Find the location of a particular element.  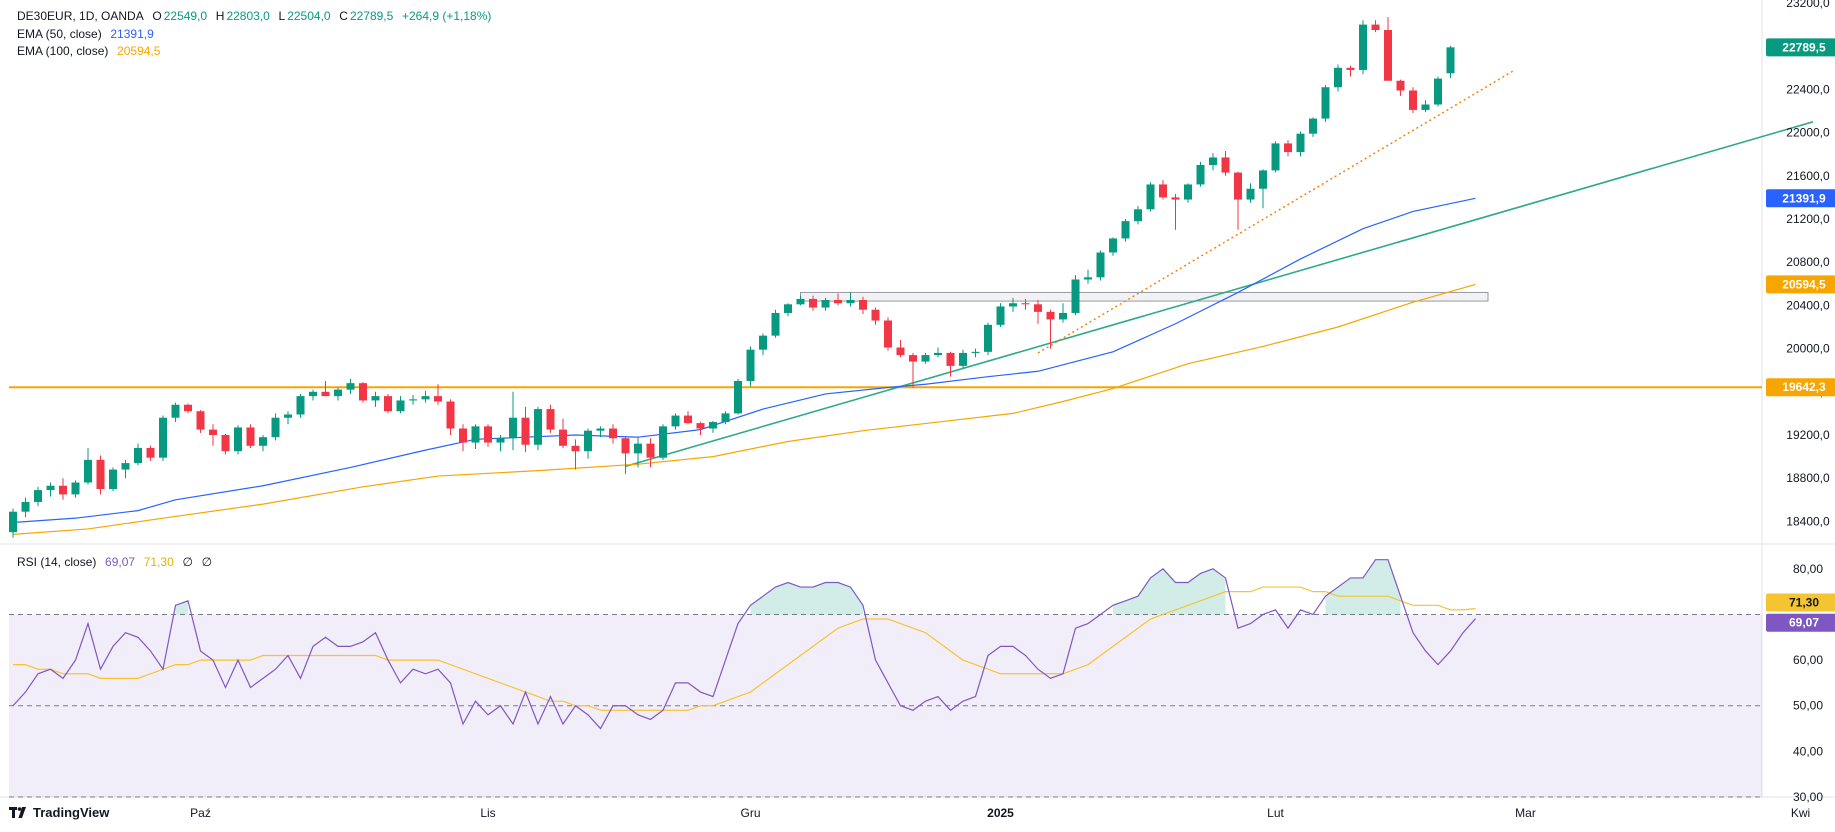

ema50-value: 21391,9 is located at coordinates (132, 34).